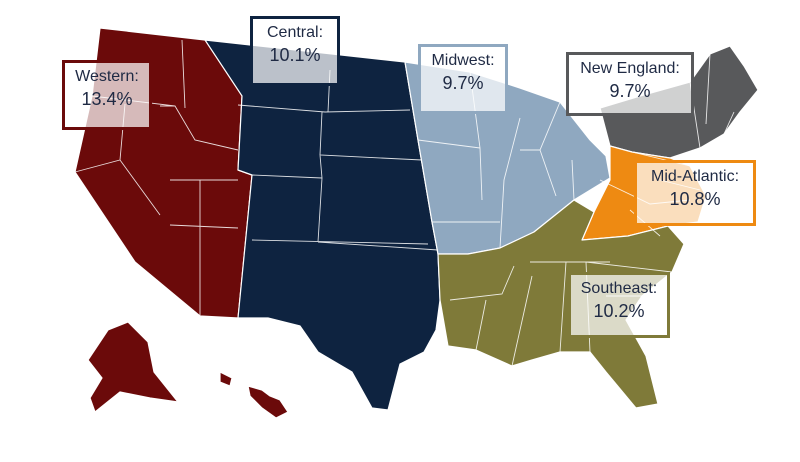  I want to click on western-label-name: Western:, so click(107, 76).